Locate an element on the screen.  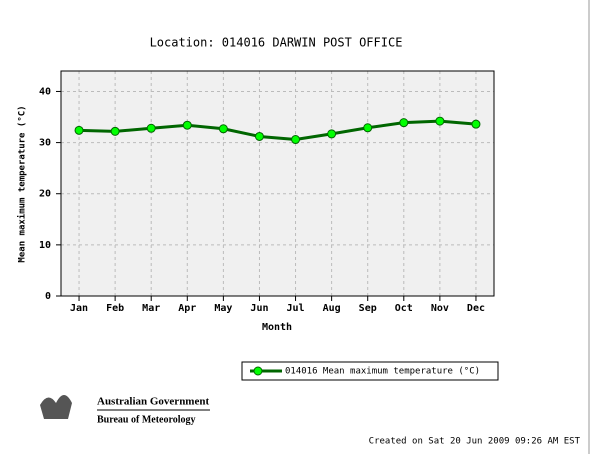
x-tick-label: Jan is located at coordinates (79, 308).